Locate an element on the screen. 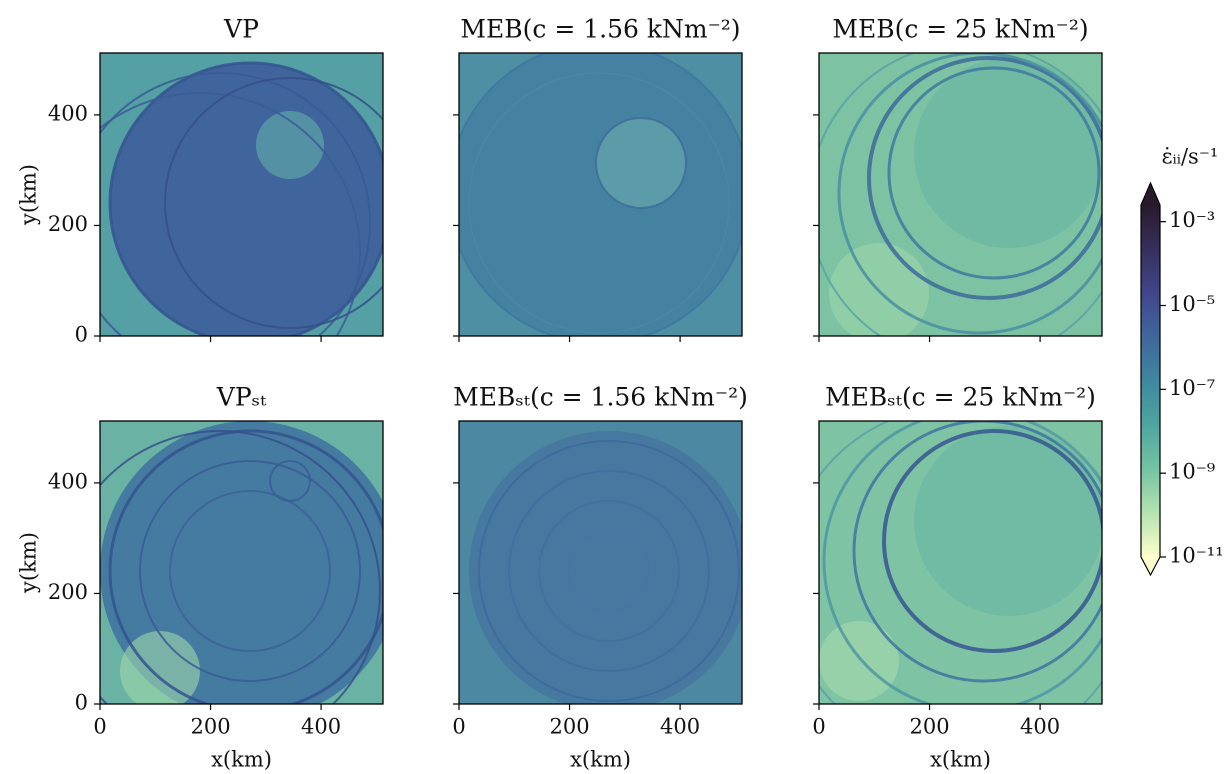 The image size is (1228, 774). colorbar-extend-bottom is located at coordinates (1150, 566).